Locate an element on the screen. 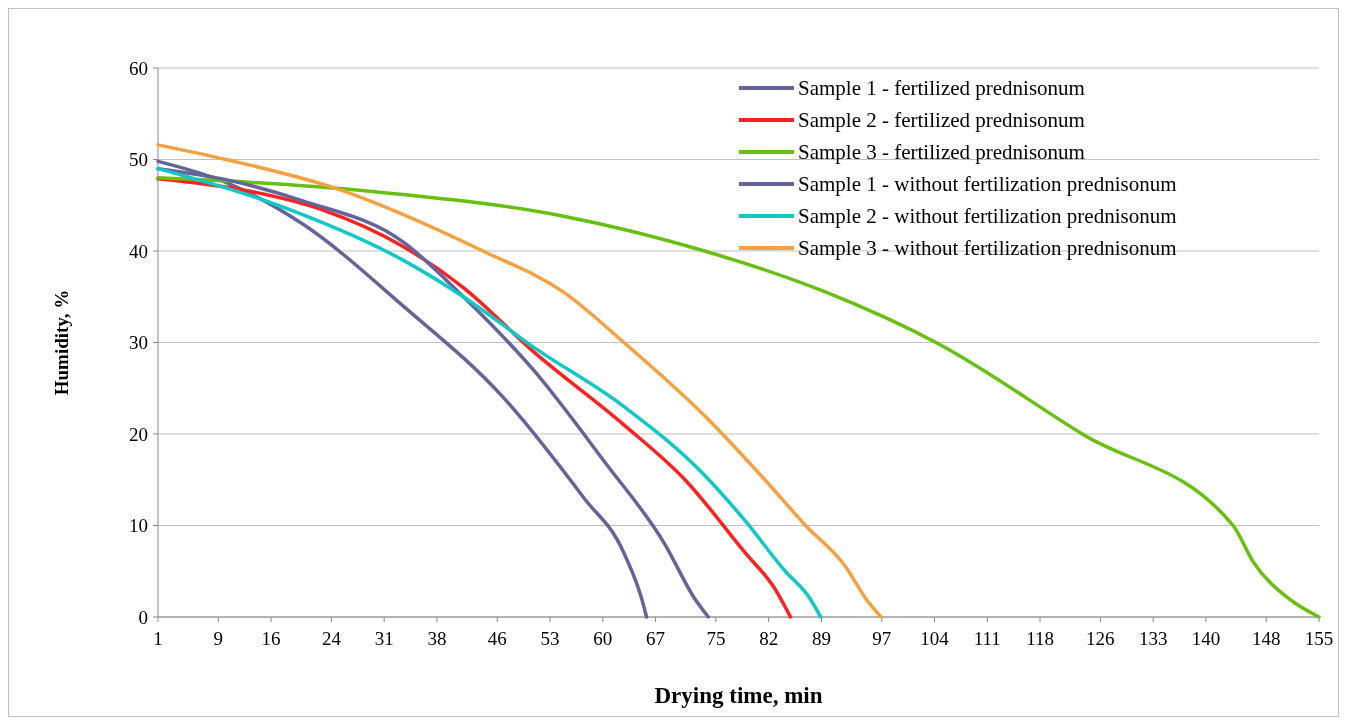 Image resolution: width=1347 pixels, height=725 pixels. y-tick-label: 60 is located at coordinates (138, 68).